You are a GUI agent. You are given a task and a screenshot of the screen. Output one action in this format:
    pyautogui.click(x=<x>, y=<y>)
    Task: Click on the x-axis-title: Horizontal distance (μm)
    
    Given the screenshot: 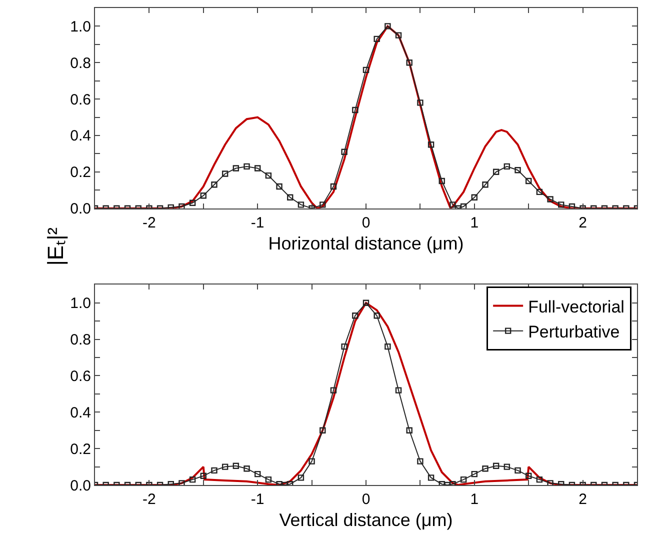 What is the action you would take?
    pyautogui.click(x=366, y=243)
    